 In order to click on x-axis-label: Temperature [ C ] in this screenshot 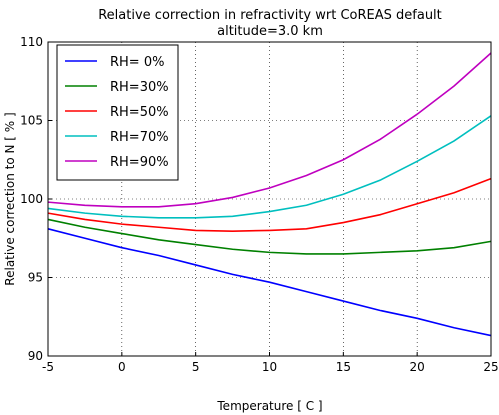, I will do `click(269, 406)`.